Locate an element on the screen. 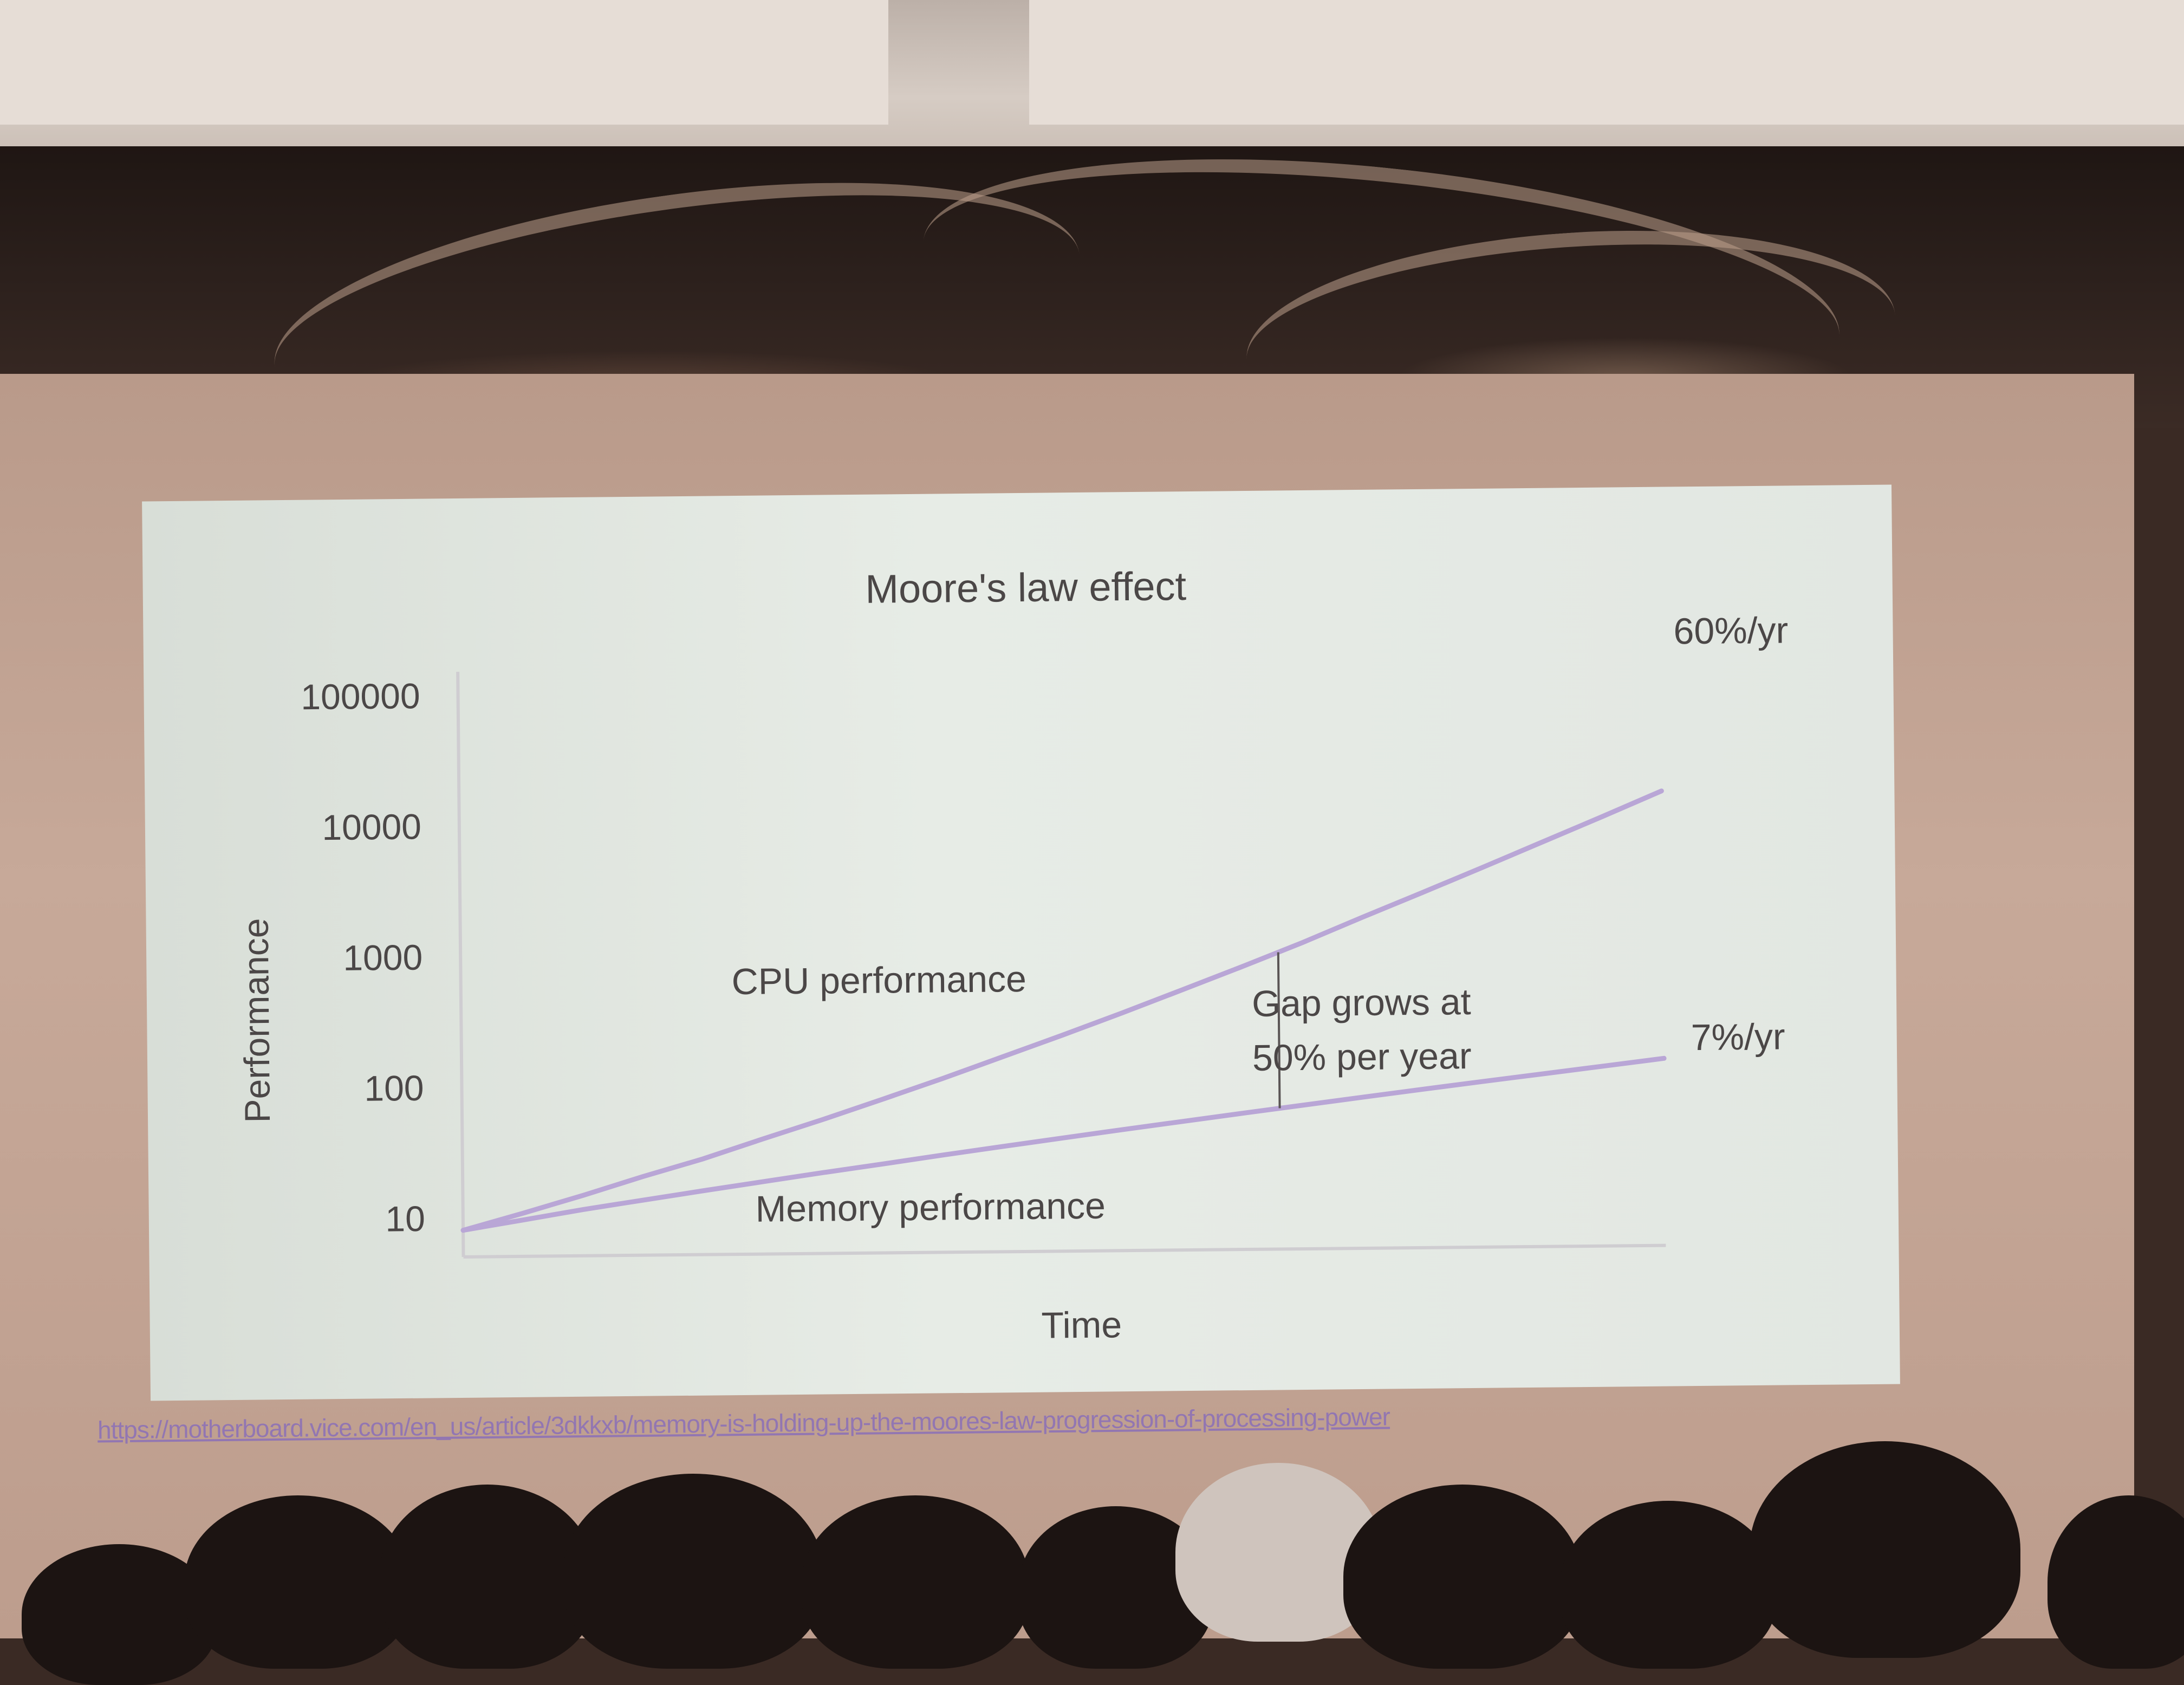 This screenshot has height=1685, width=2184. memory-rate-label: 7%/yr is located at coordinates (1738, 1037).